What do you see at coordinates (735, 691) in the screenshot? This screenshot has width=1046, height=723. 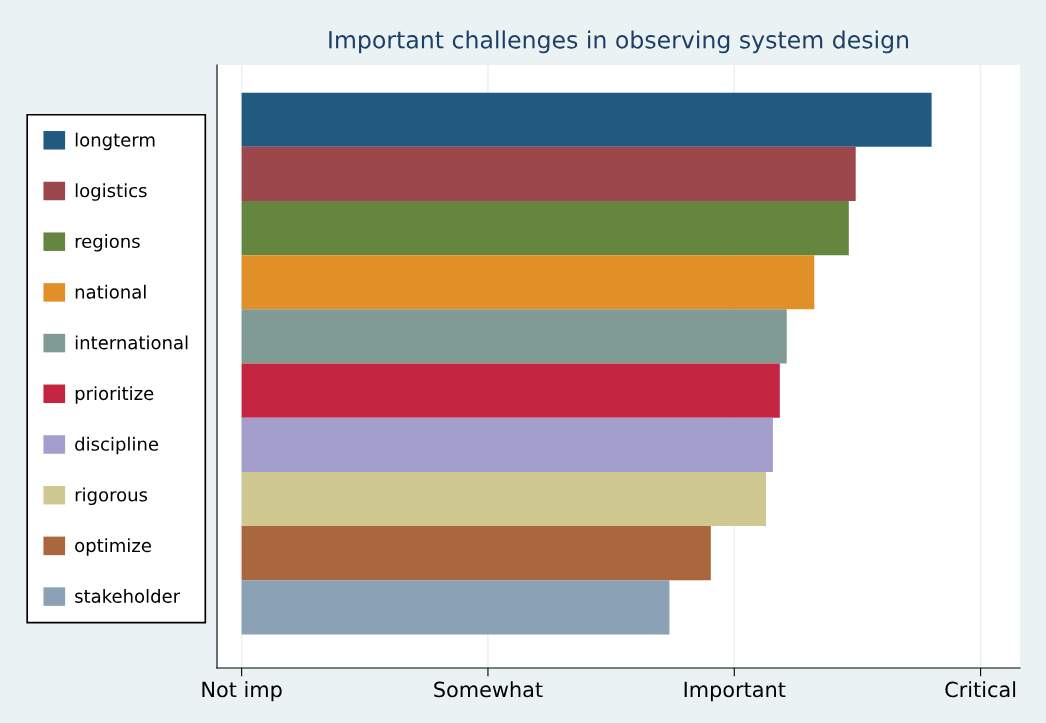 I see `ref-line-label: Important` at bounding box center [735, 691].